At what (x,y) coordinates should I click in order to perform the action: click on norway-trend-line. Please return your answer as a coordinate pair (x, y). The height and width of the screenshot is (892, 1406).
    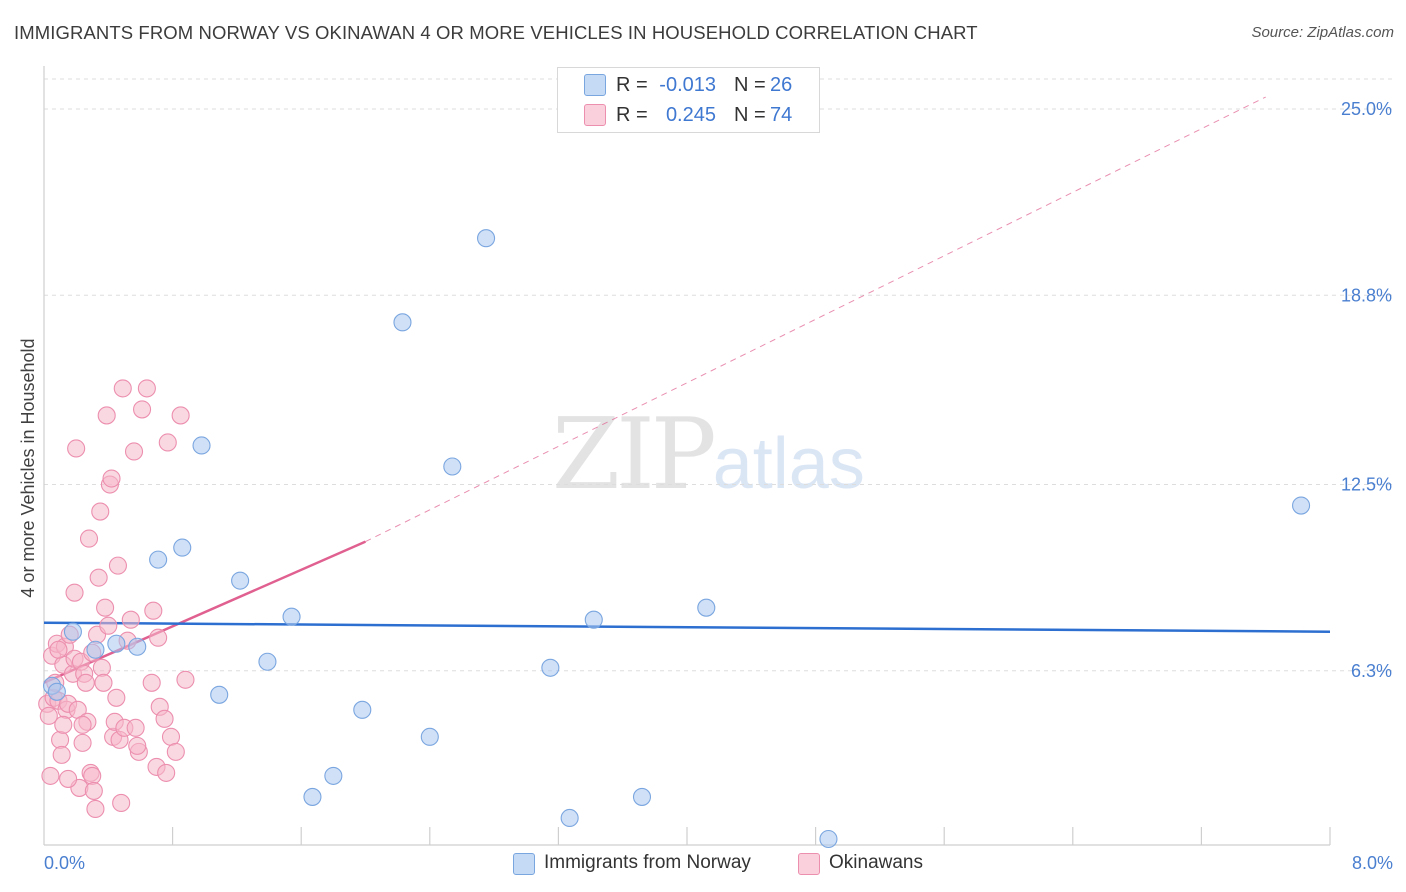
    Looking at the image, I should click on (687, 627).